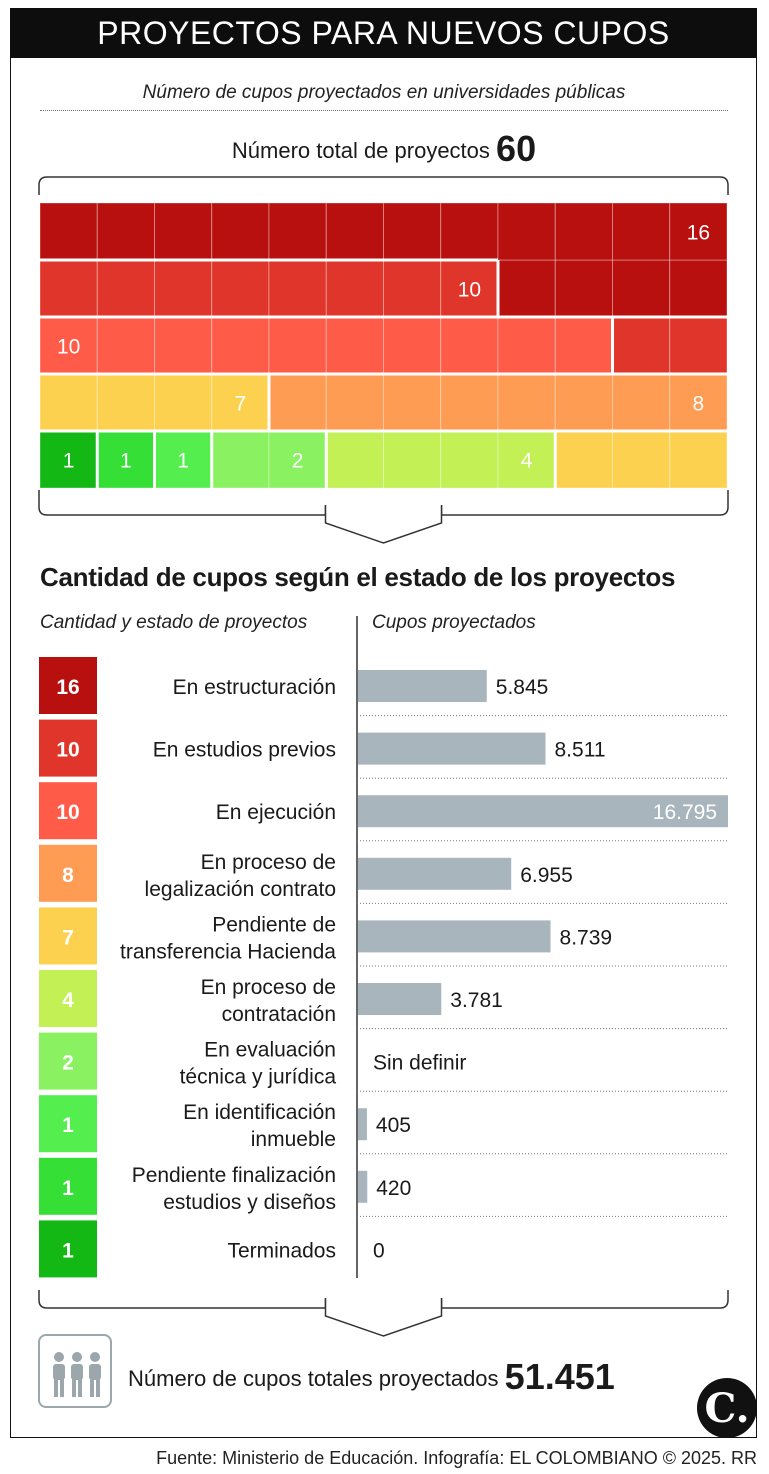 The height and width of the screenshot is (1474, 769). What do you see at coordinates (393, 1188) in the screenshot?
I see `value-label: 420` at bounding box center [393, 1188].